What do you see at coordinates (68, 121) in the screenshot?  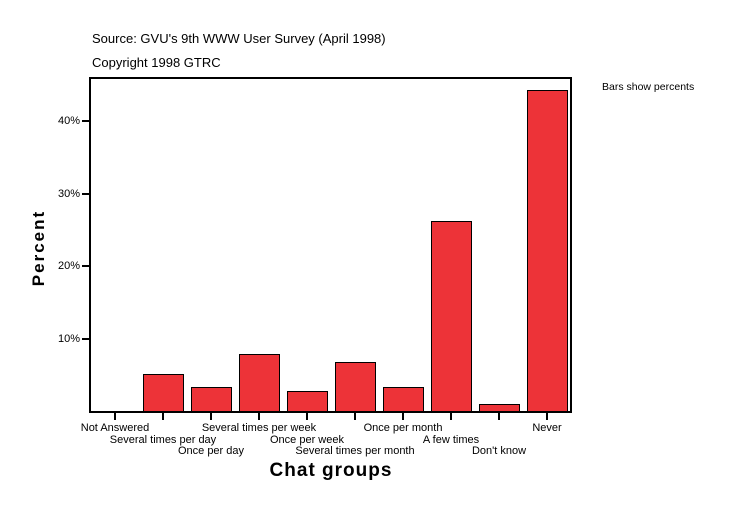 I see `y-tick-label-40: 40%` at bounding box center [68, 121].